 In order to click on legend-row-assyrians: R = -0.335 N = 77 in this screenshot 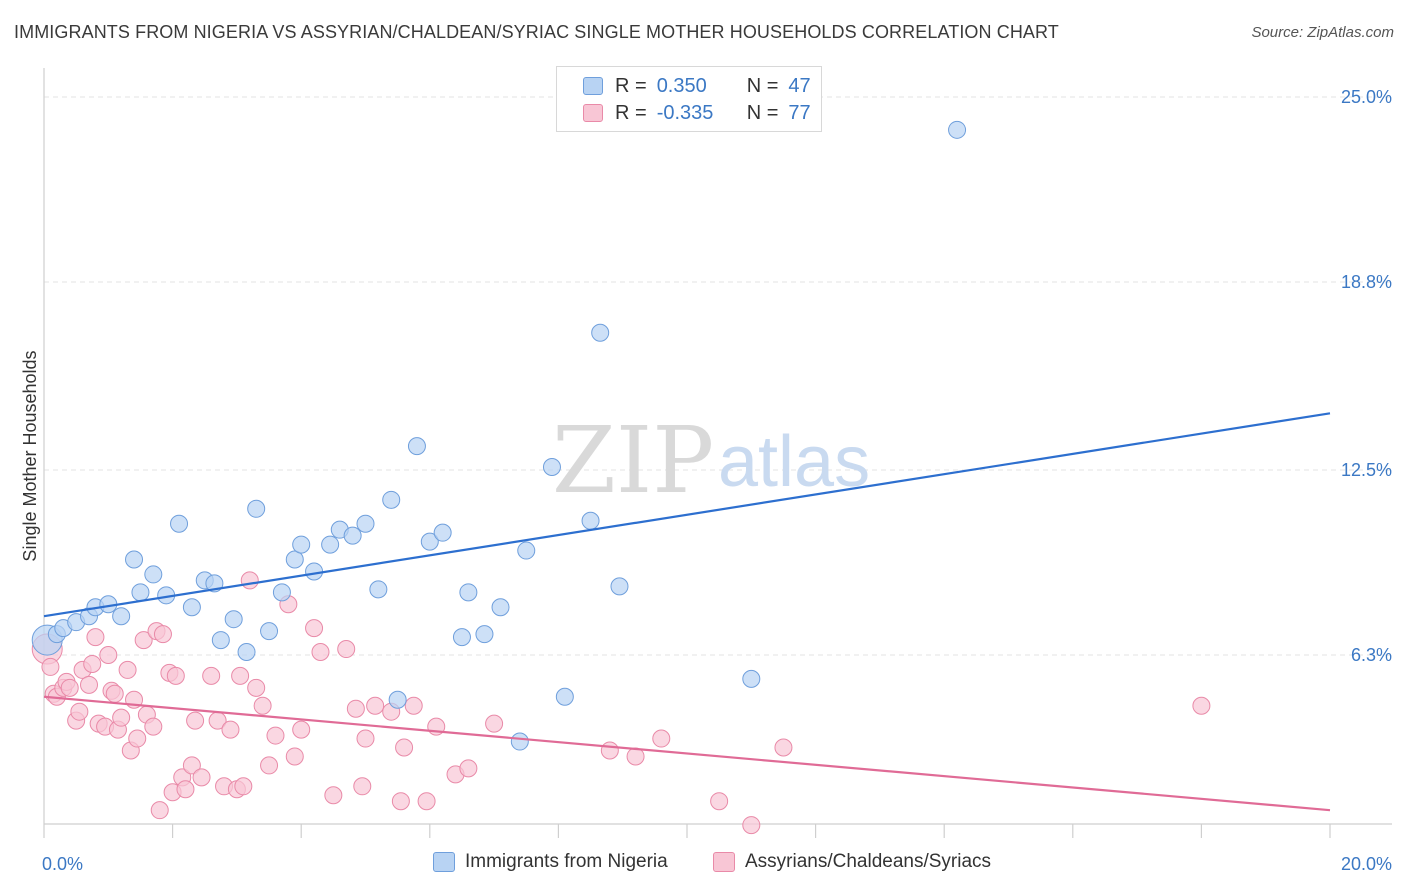, I will do `click(697, 113)`.